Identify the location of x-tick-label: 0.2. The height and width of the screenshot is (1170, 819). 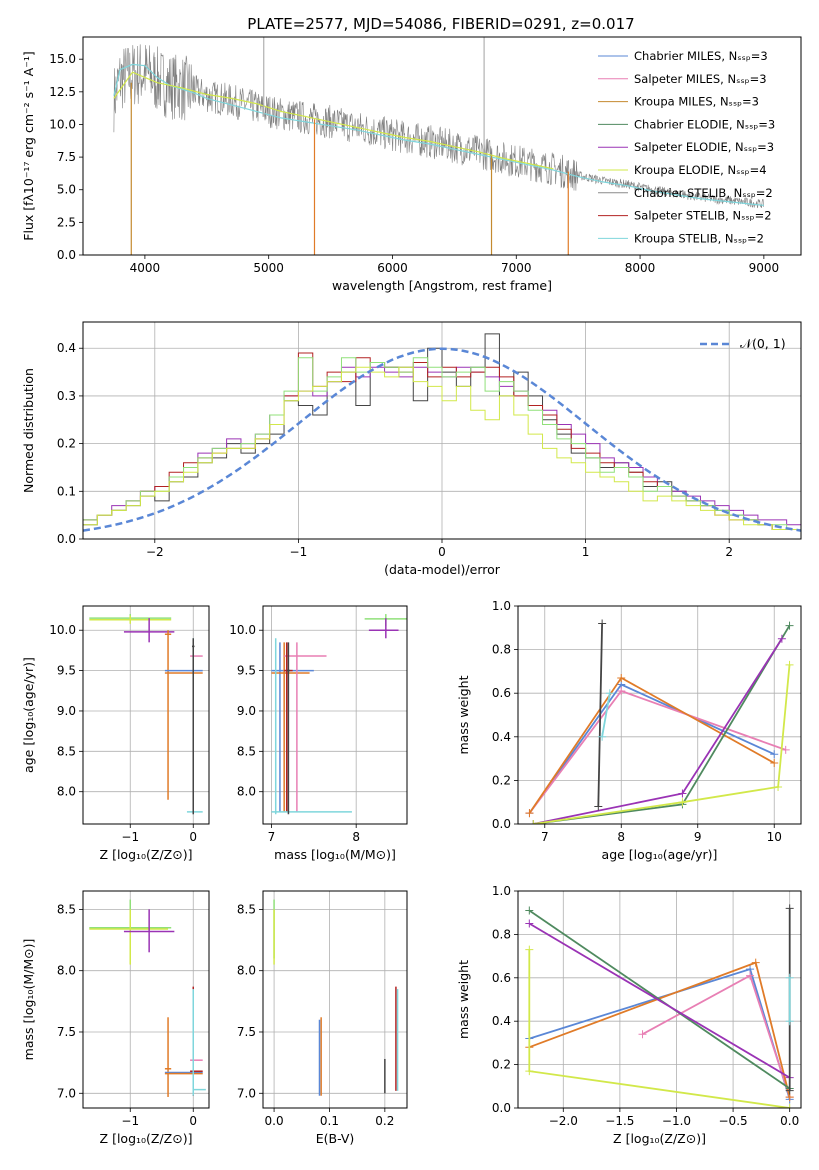
(384, 1121).